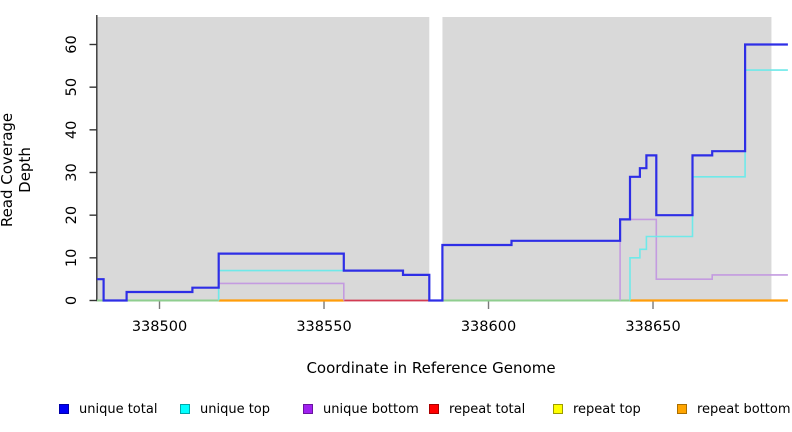  I want to click on legend-item-unique-top: unique top, so click(225, 409).